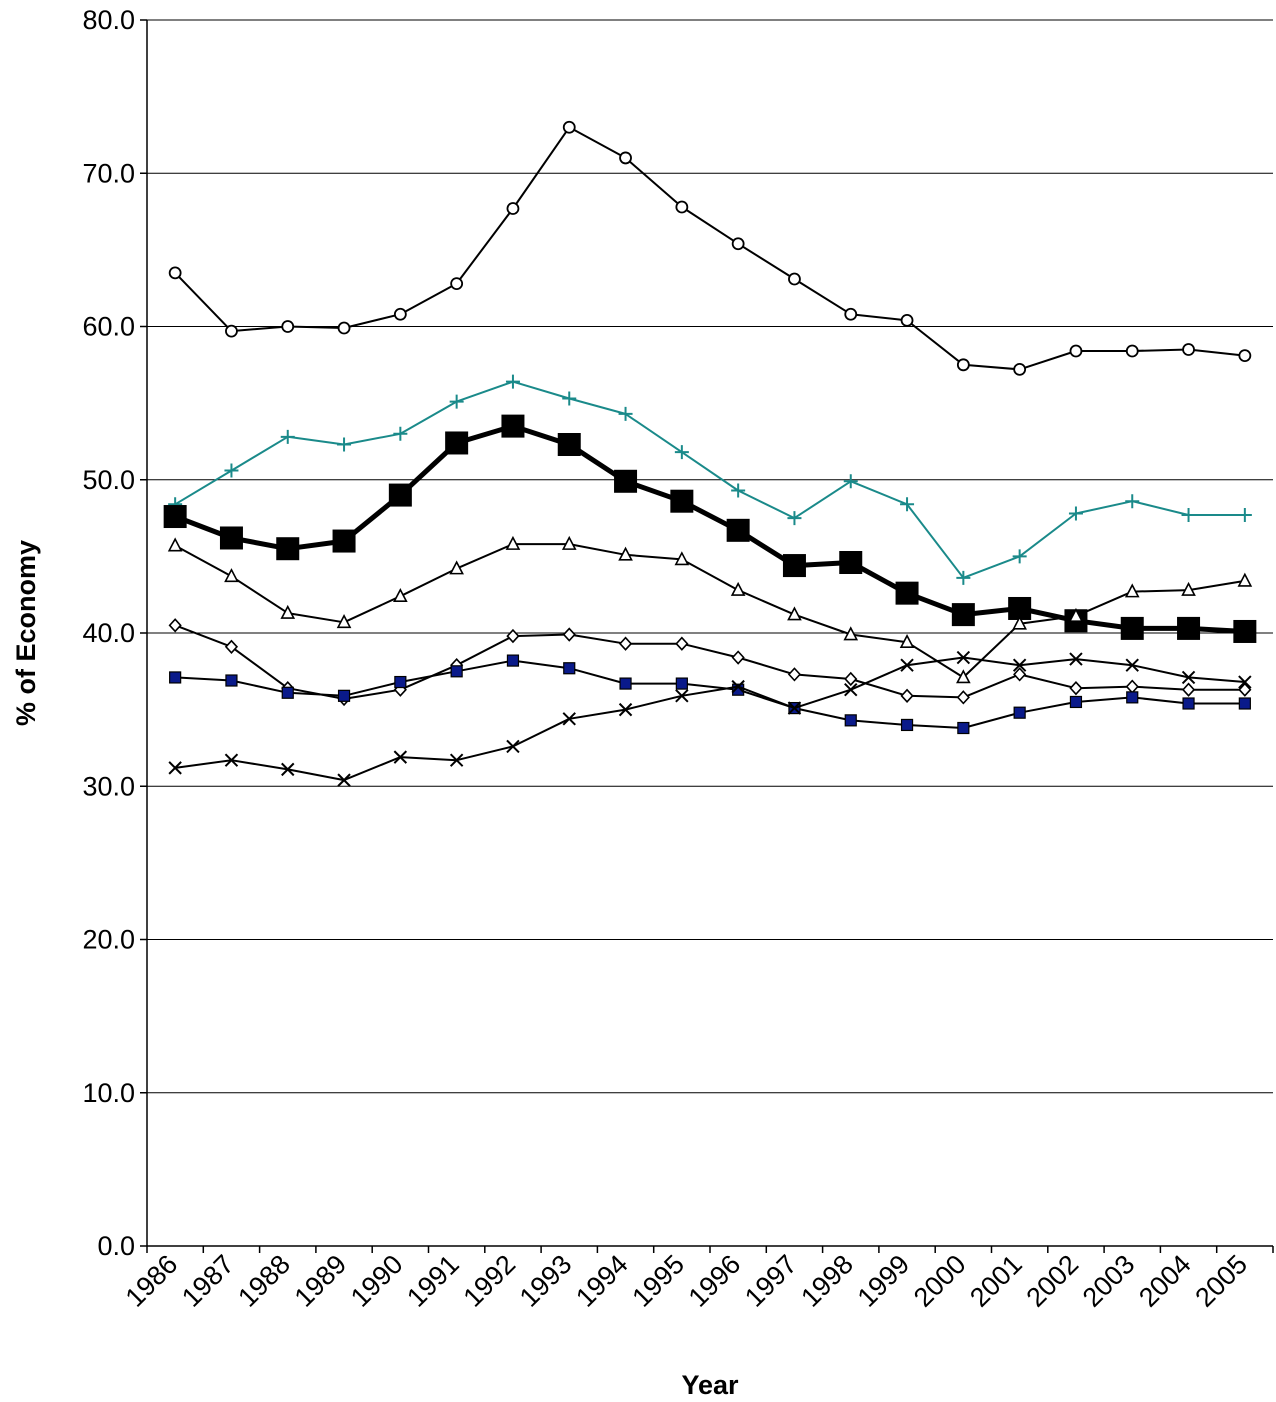  I want to click on y-tick-labels: 0.0 10.0 20.0 30.0 40.0 50.0 60.0 70.0 80.0, so click(108, 633).